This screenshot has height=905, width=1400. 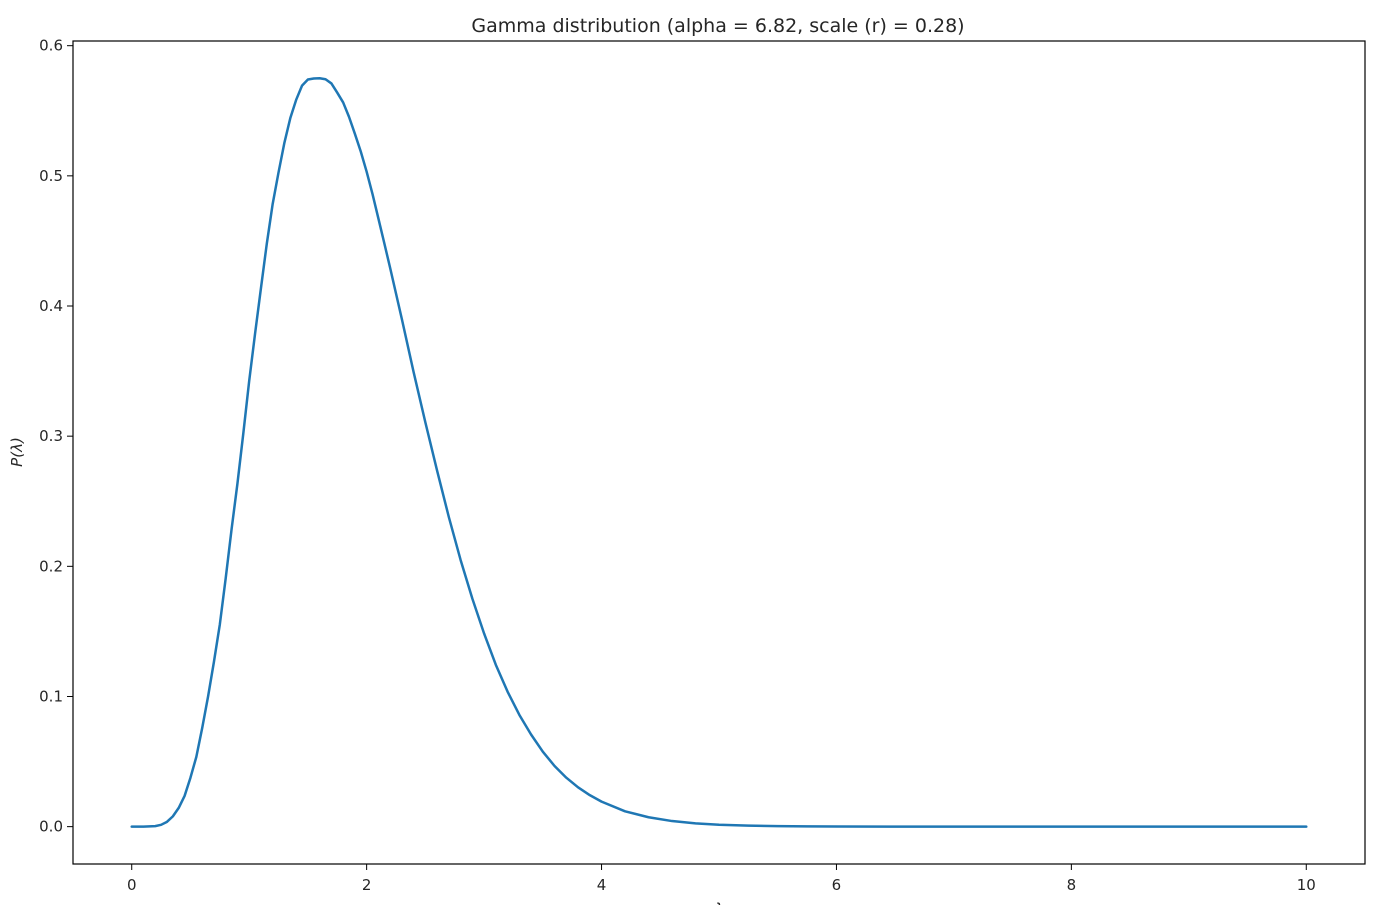 What do you see at coordinates (51, 306) in the screenshot?
I see `y-tick-label: 0.4` at bounding box center [51, 306].